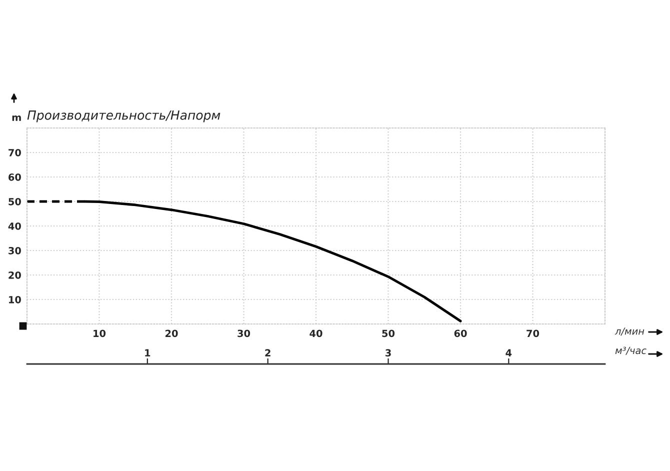 This screenshot has height=471, width=670. I want to click on x2-tick-label: 3, so click(388, 353).